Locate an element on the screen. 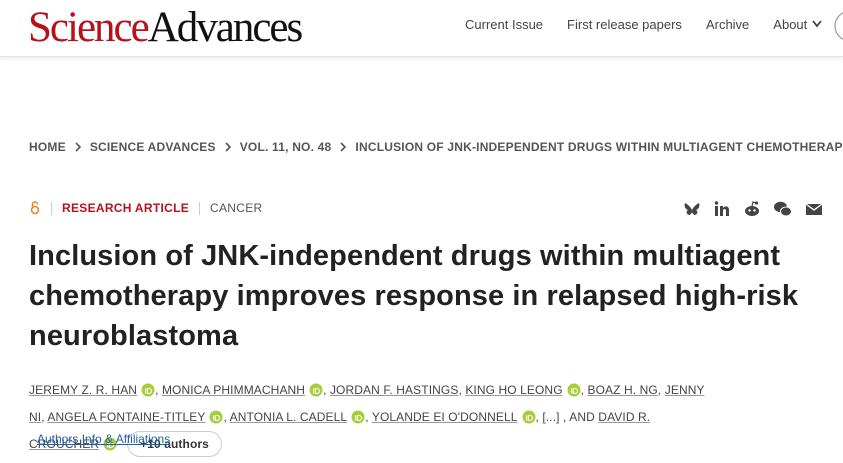  article-meta: RESEARCH ARTICLE CANCER is located at coordinates (146, 208).